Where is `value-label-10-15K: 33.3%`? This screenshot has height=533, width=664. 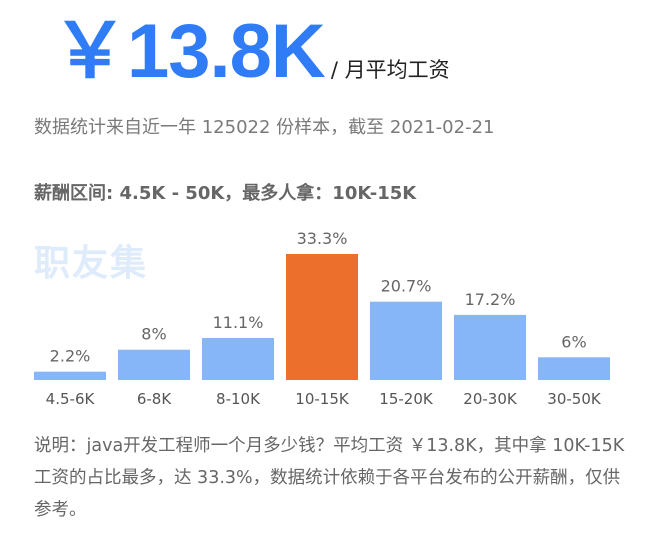 value-label-10-15K: 33.3% is located at coordinates (322, 238).